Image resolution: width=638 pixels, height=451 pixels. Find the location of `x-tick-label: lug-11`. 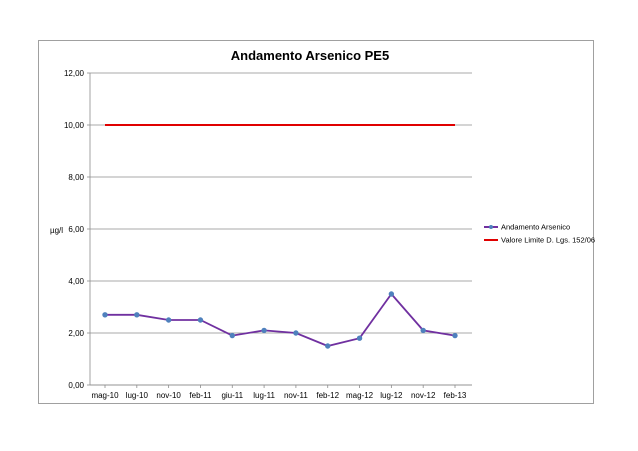

x-tick-label: lug-11 is located at coordinates (264, 395).